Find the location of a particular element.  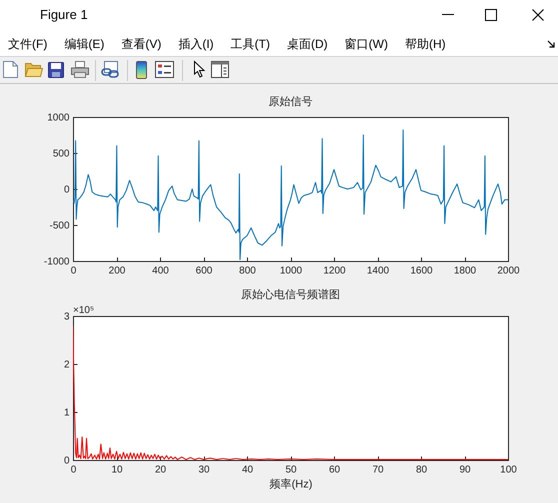

x-tick-label: 1600 is located at coordinates (422, 271).